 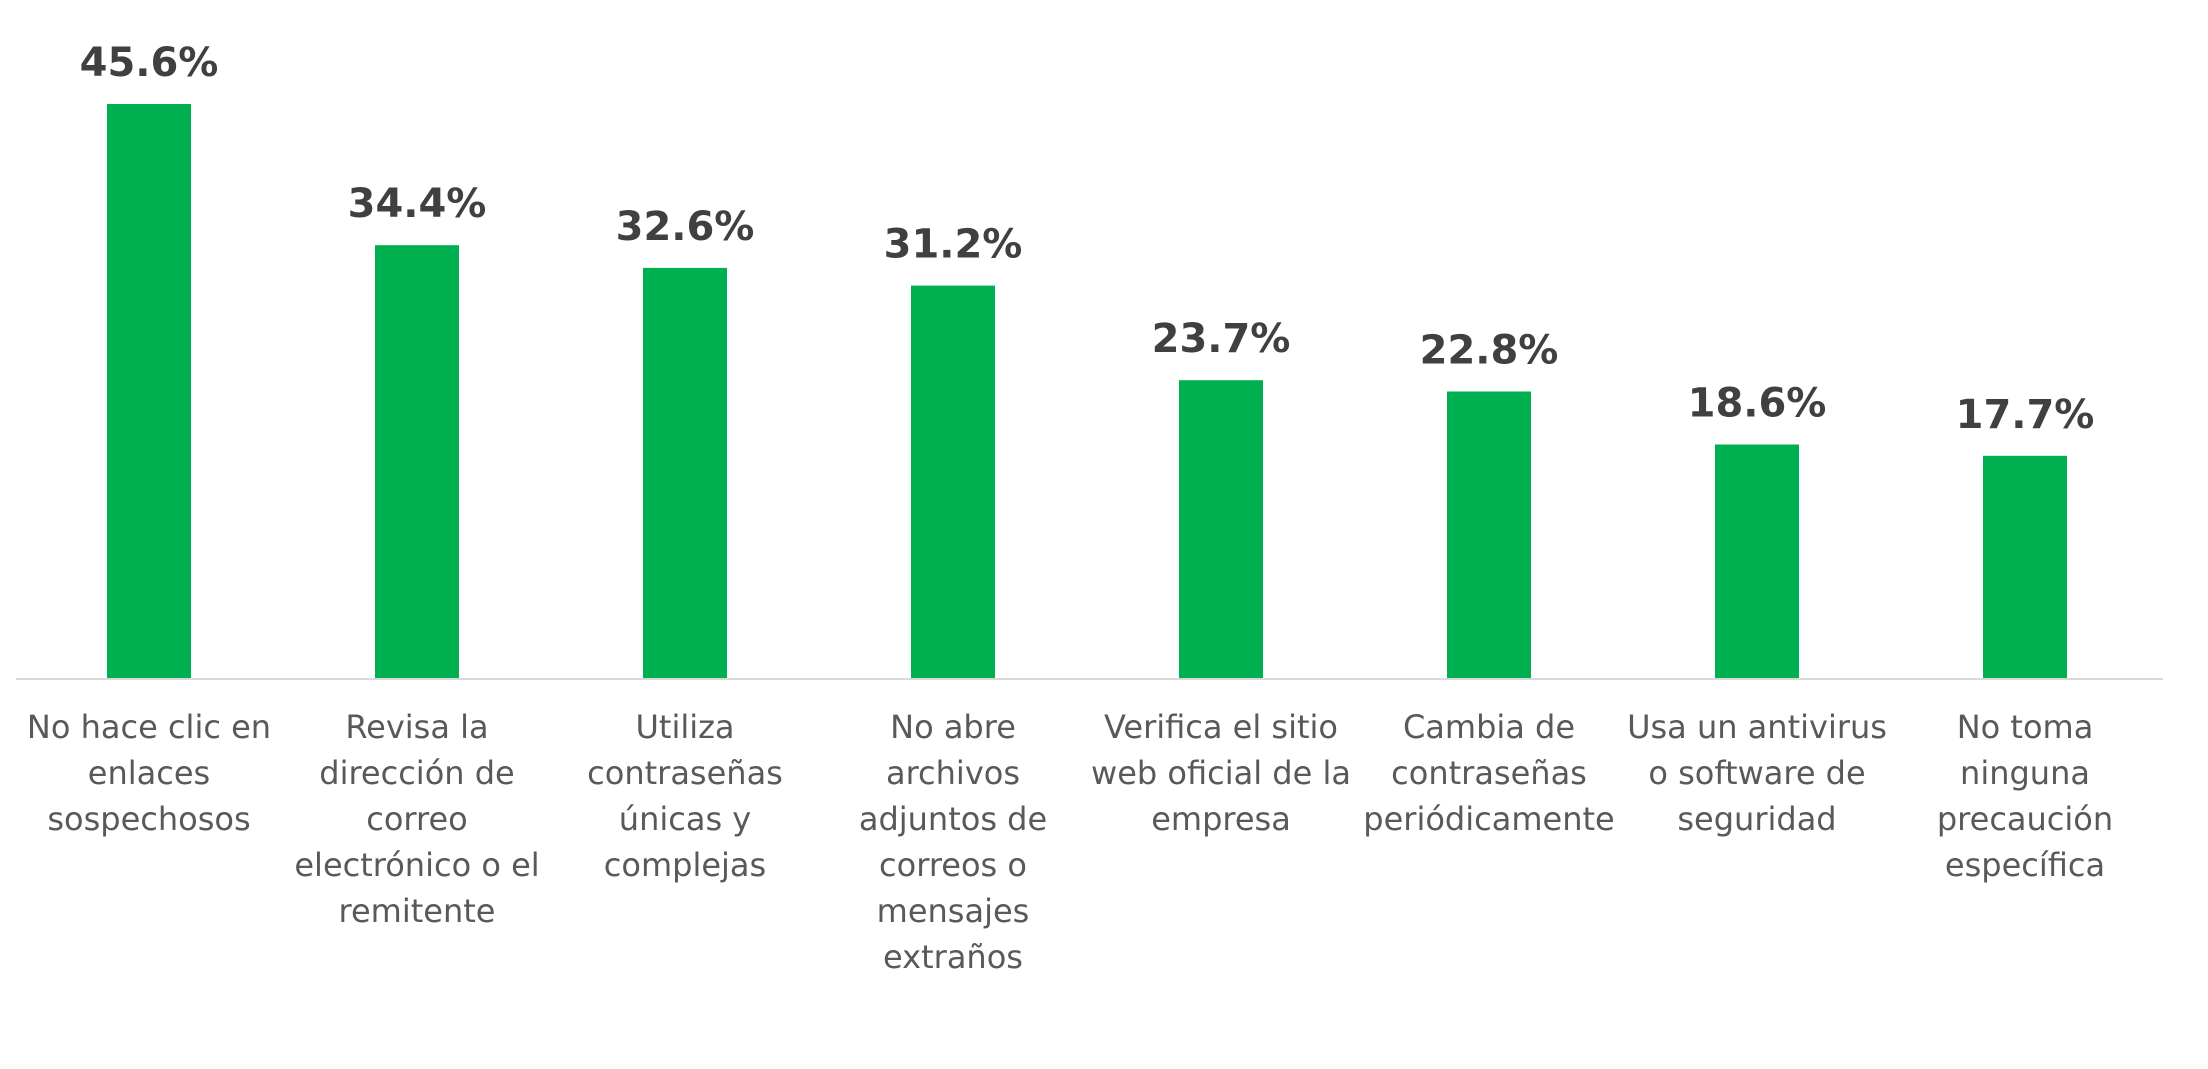 What do you see at coordinates (1757, 404) in the screenshot?
I see `data-label: 18.6%` at bounding box center [1757, 404].